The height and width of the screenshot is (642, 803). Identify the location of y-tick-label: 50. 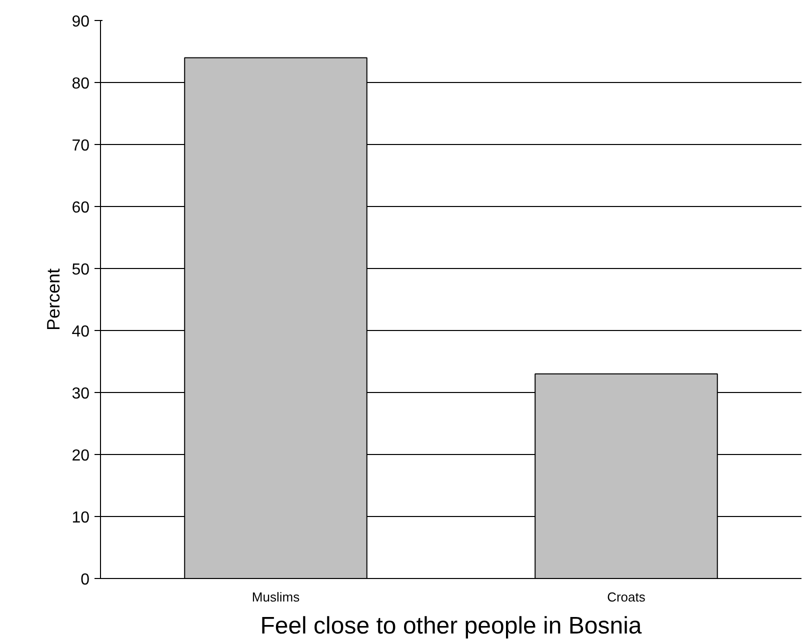
(81, 270).